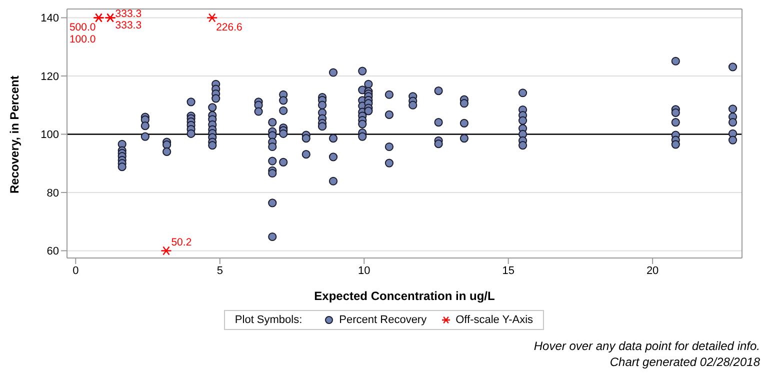 This screenshot has width=768, height=384. Describe the element at coordinates (268, 320) in the screenshot. I see `legend-title: Plot Symbols:` at that location.